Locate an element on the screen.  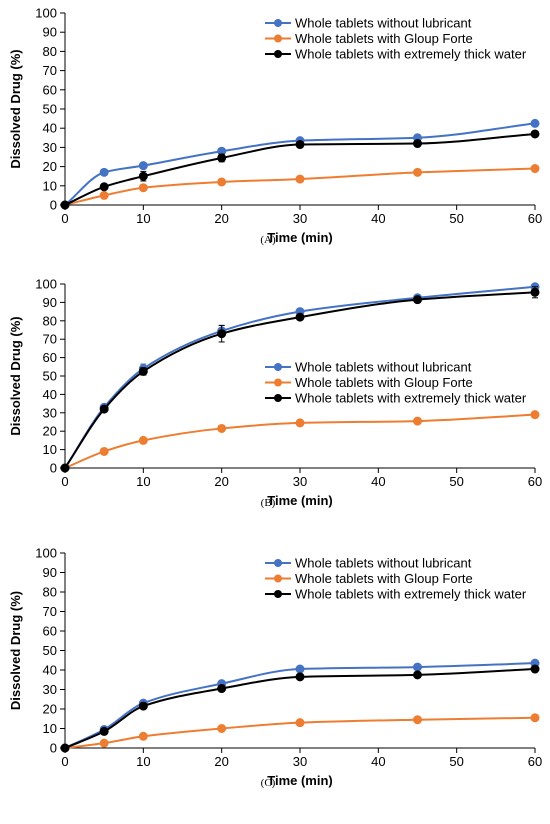
panel-label: (A) is located at coordinates (268, 240).